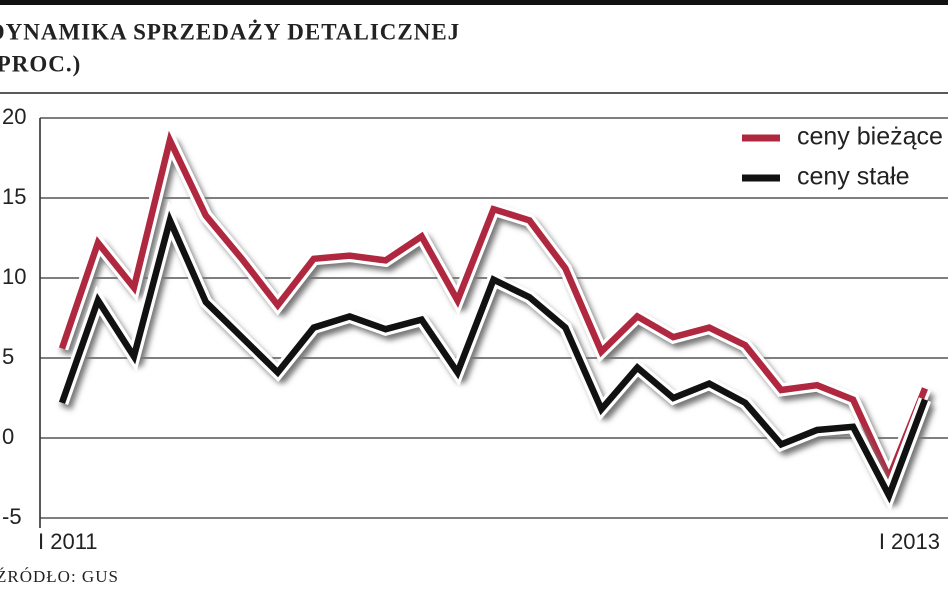 This screenshot has height=593, width=948. What do you see at coordinates (59, 576) in the screenshot?
I see `source: ŹRÓDŁO: GUS` at bounding box center [59, 576].